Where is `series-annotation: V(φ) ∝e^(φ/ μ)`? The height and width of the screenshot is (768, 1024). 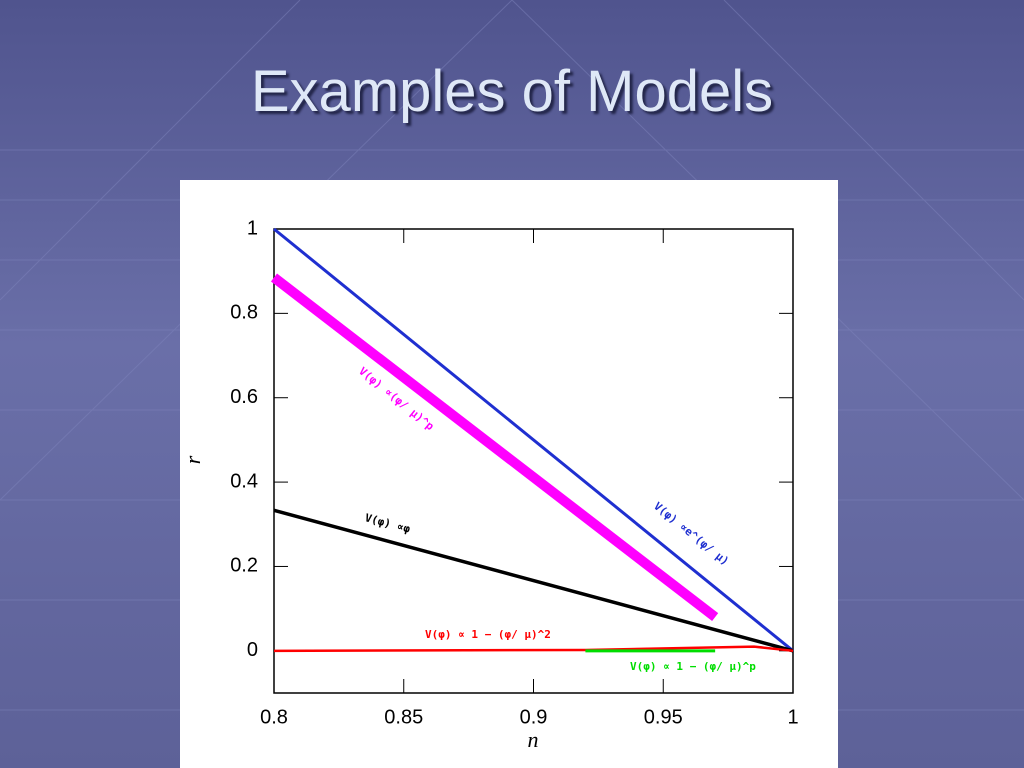
series-annotation: V(φ) ∝e^(φ/ μ) is located at coordinates (691, 534).